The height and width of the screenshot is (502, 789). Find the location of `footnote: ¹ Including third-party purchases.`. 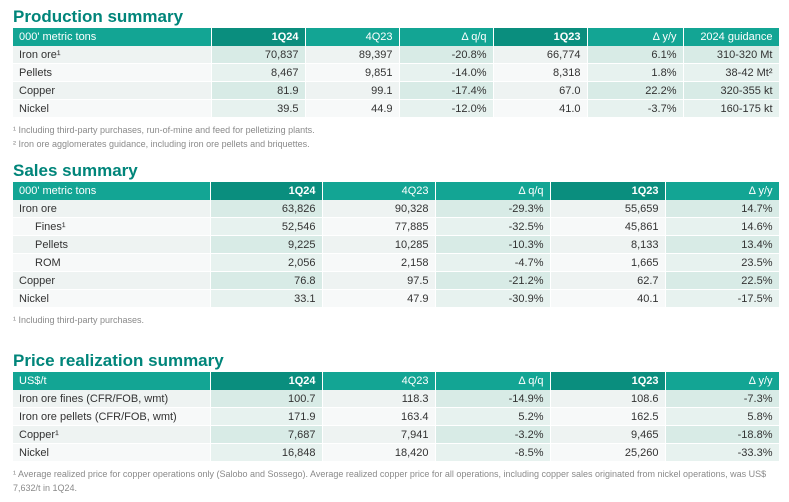

footnote: ¹ Including third-party purchases. is located at coordinates (79, 320).